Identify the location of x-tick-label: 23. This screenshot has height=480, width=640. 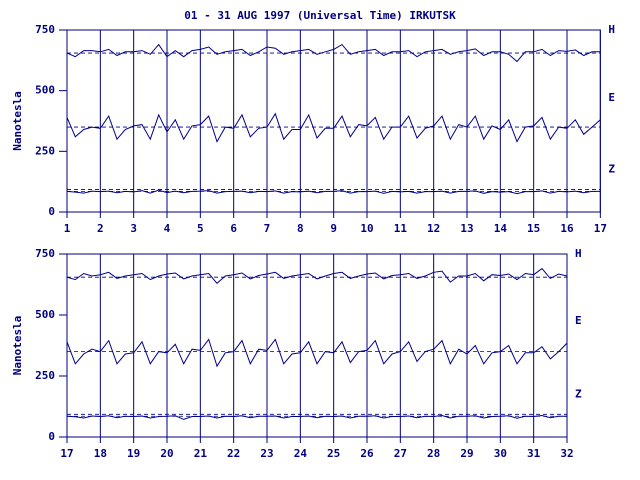
(266, 453).